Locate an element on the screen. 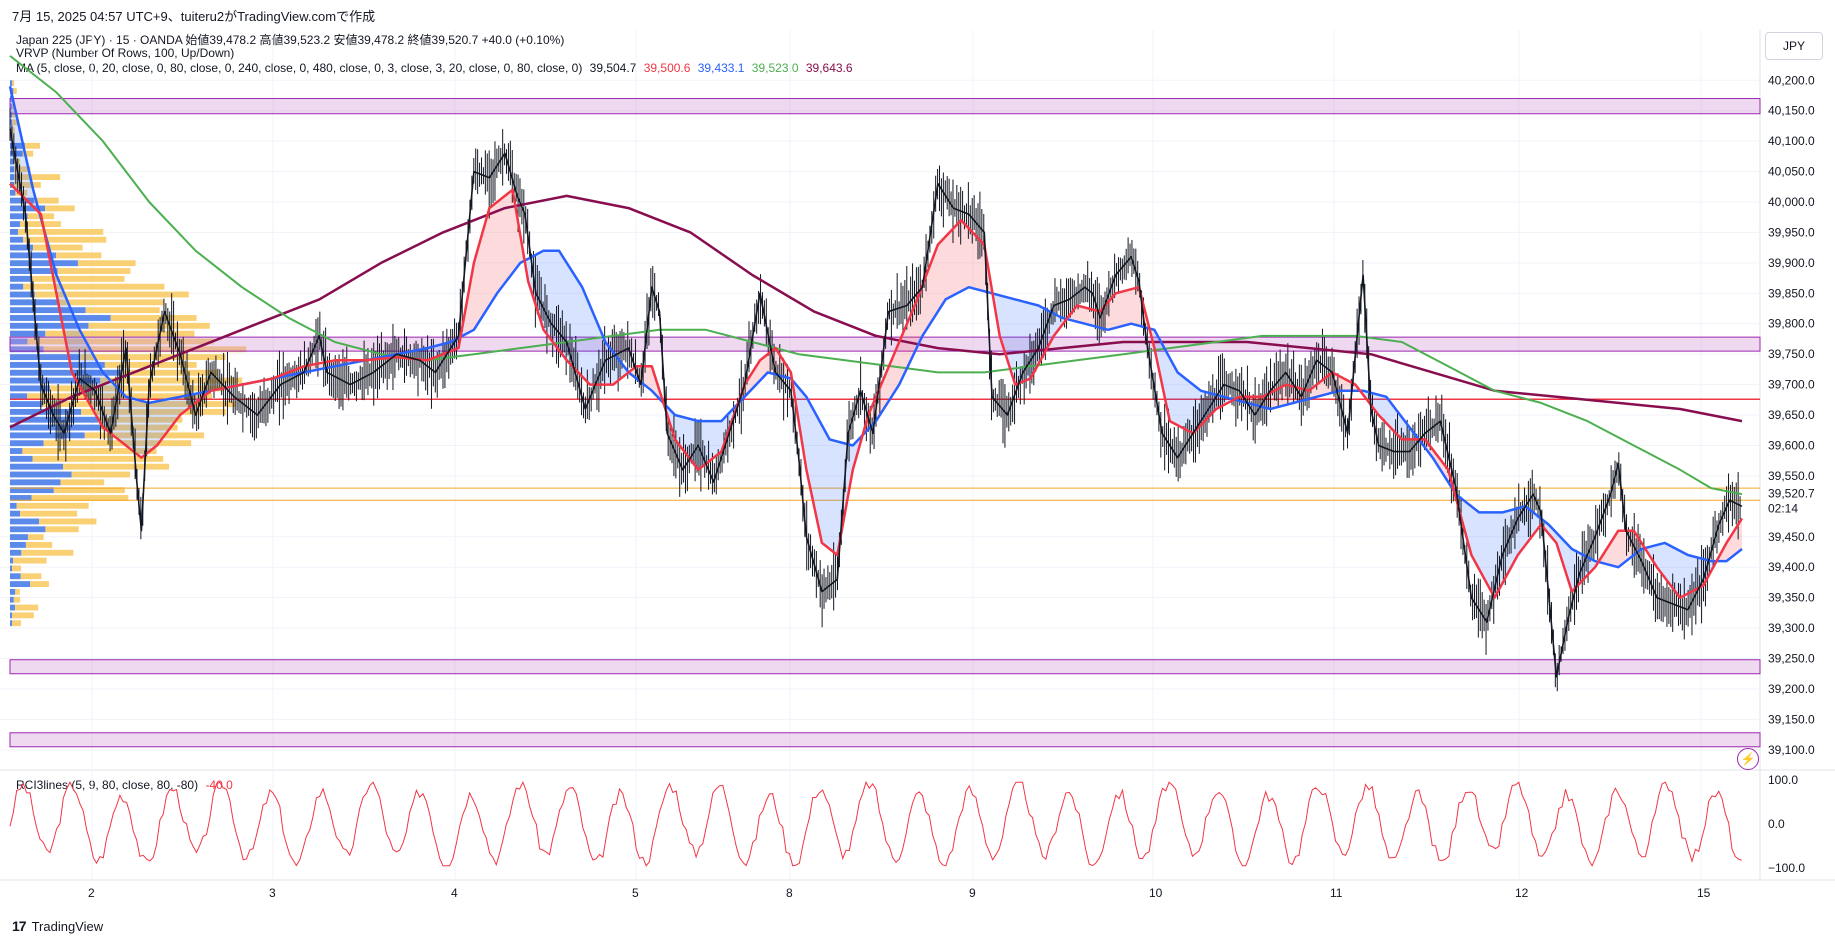 This screenshot has height=941, width=1835. ma-value-0: 39,504.7 is located at coordinates (613, 68).